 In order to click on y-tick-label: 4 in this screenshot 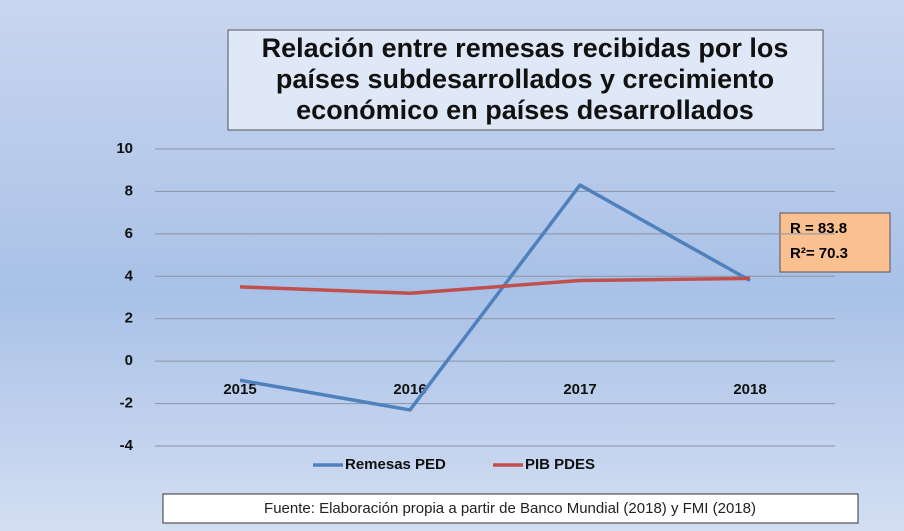, I will do `click(129, 275)`.